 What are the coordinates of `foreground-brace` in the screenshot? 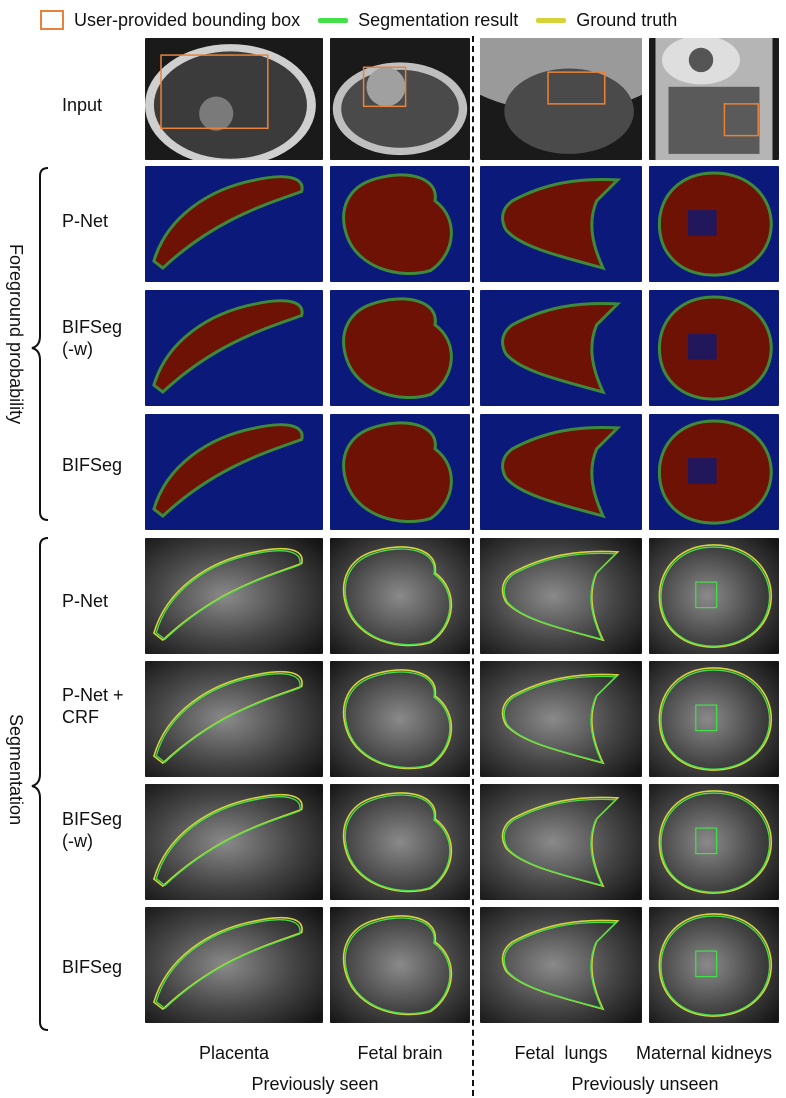 It's located at (40, 344).